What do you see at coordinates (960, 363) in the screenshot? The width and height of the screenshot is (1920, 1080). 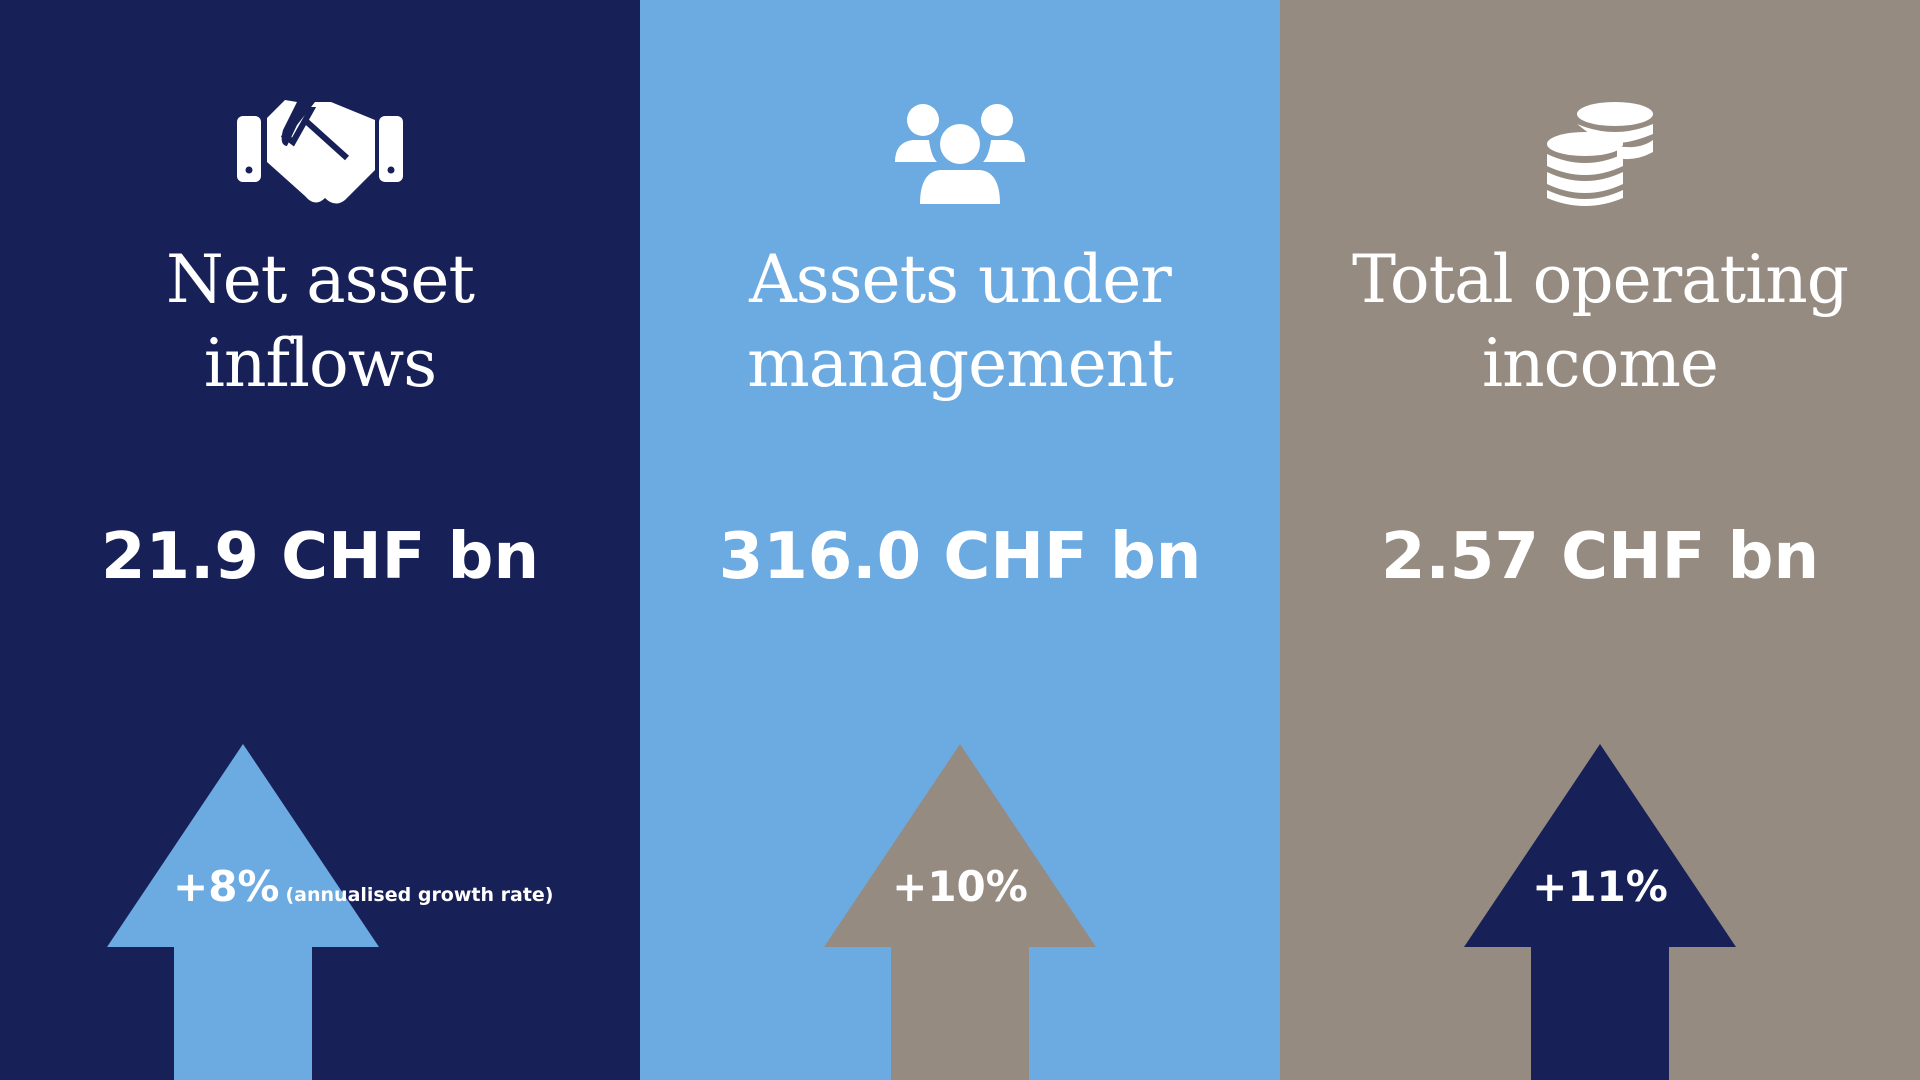 I see `title-line-2: management` at bounding box center [960, 363].